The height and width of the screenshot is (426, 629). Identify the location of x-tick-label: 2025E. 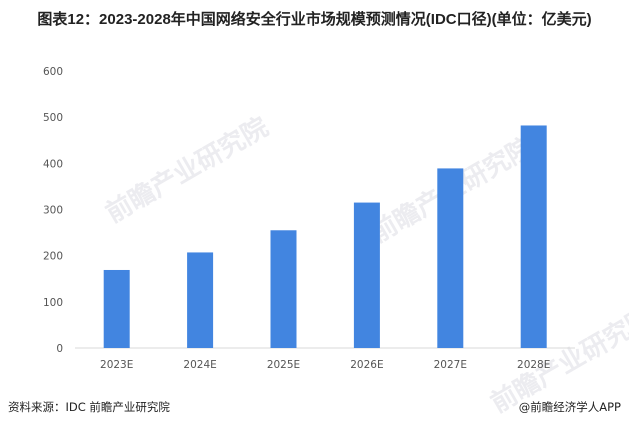
(283, 365).